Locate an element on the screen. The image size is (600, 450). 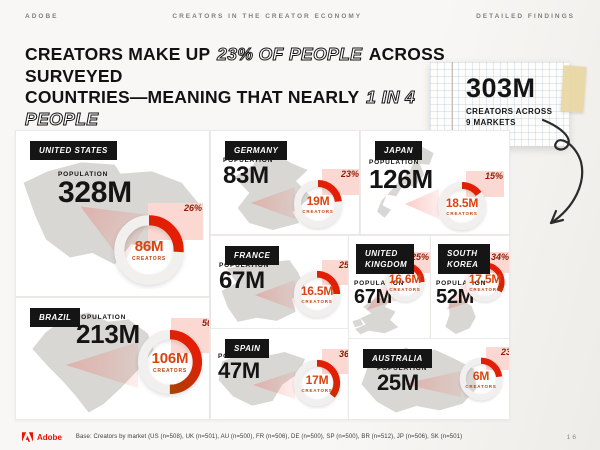
creators-value: 86M is located at coordinates (149, 246).